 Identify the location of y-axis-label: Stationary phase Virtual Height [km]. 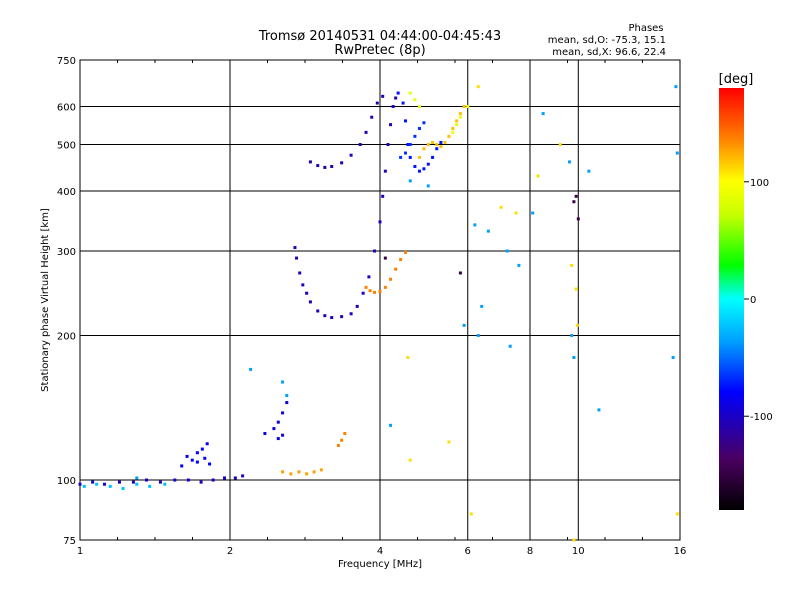
(45, 300).